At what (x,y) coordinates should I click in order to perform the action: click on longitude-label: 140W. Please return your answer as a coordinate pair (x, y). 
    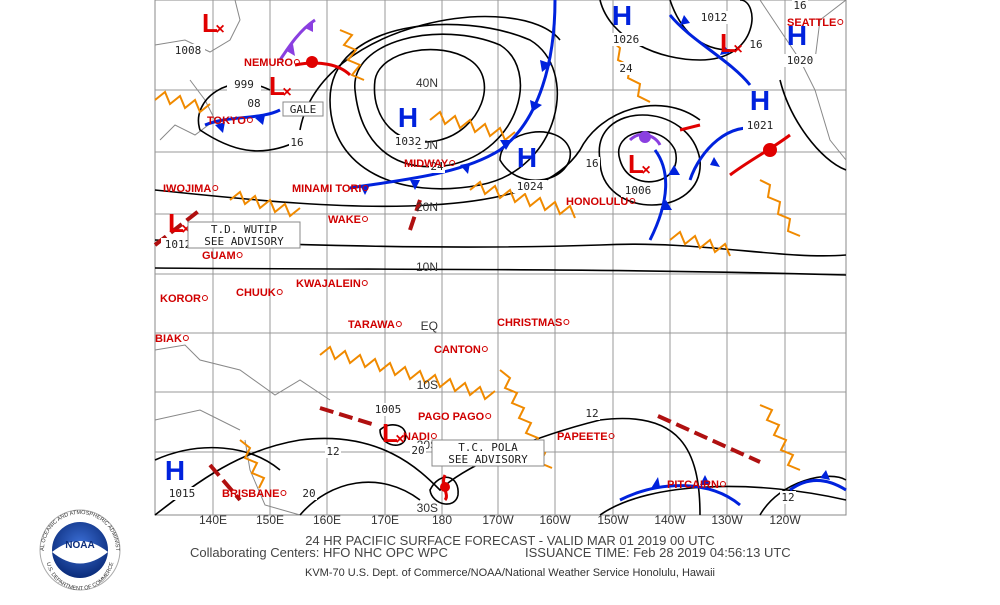
    Looking at the image, I should click on (670, 520).